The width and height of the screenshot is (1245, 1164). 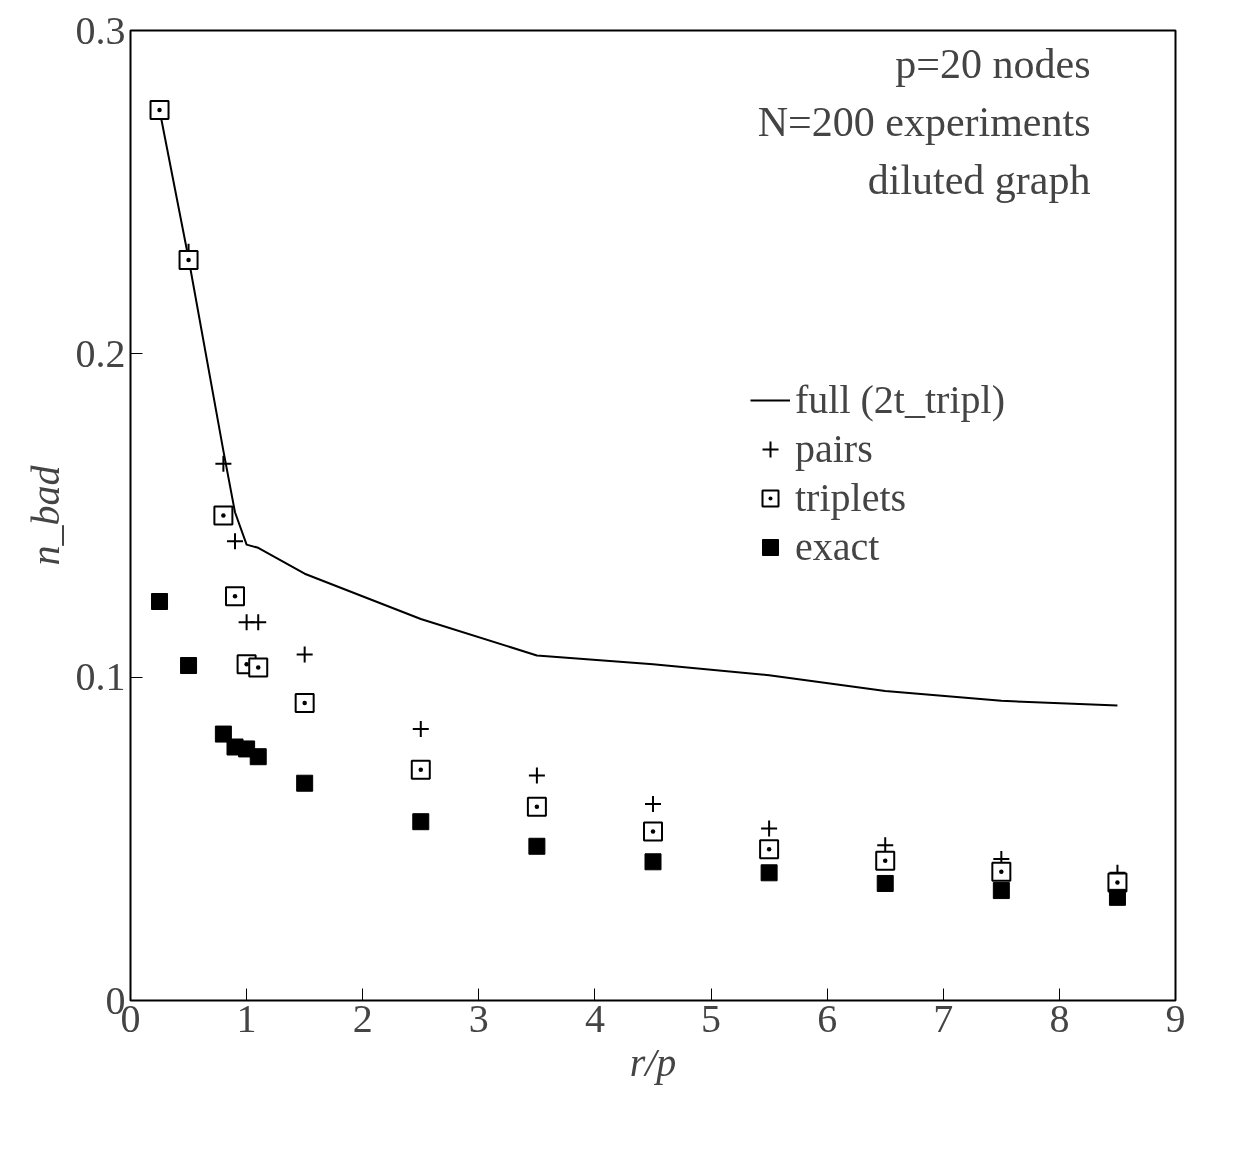 What do you see at coordinates (100, 30) in the screenshot?
I see `y-tick-label: 0.3` at bounding box center [100, 30].